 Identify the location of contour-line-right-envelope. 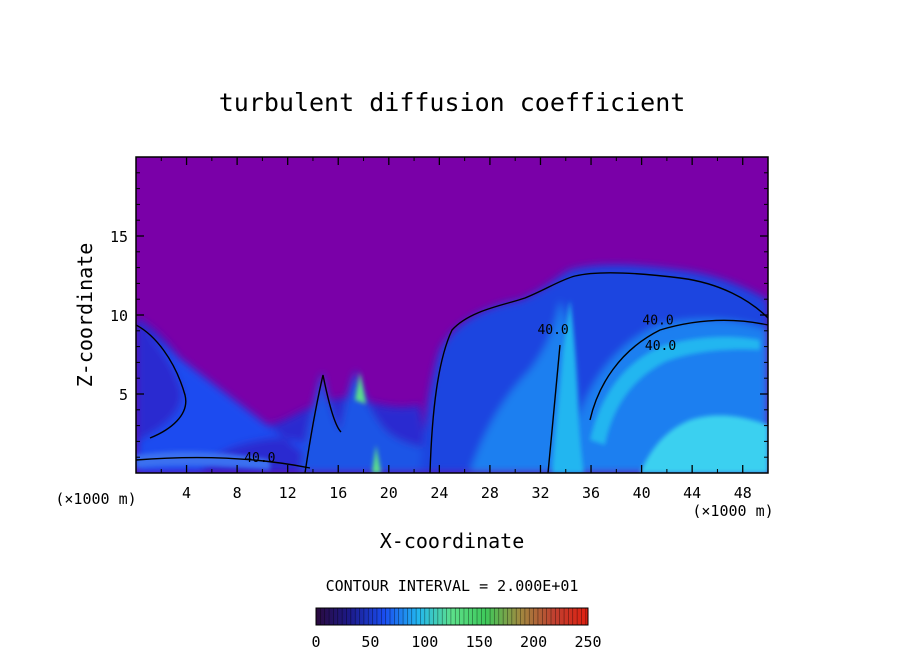
(598, 372).